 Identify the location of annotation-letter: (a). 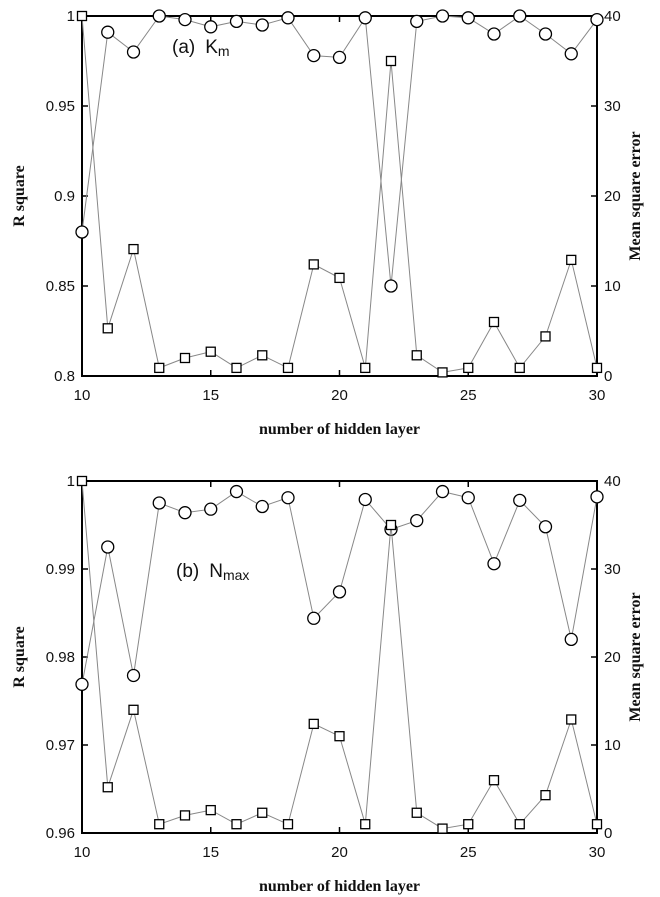
(183, 47).